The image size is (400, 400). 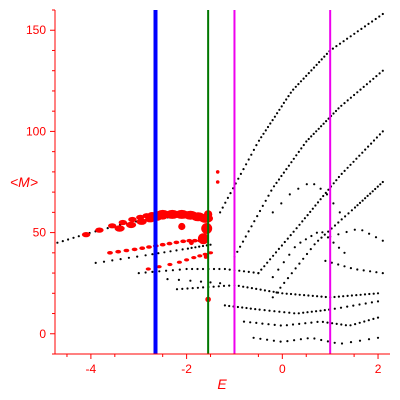 I want to click on x-tick-label: -2, so click(x=186, y=369).